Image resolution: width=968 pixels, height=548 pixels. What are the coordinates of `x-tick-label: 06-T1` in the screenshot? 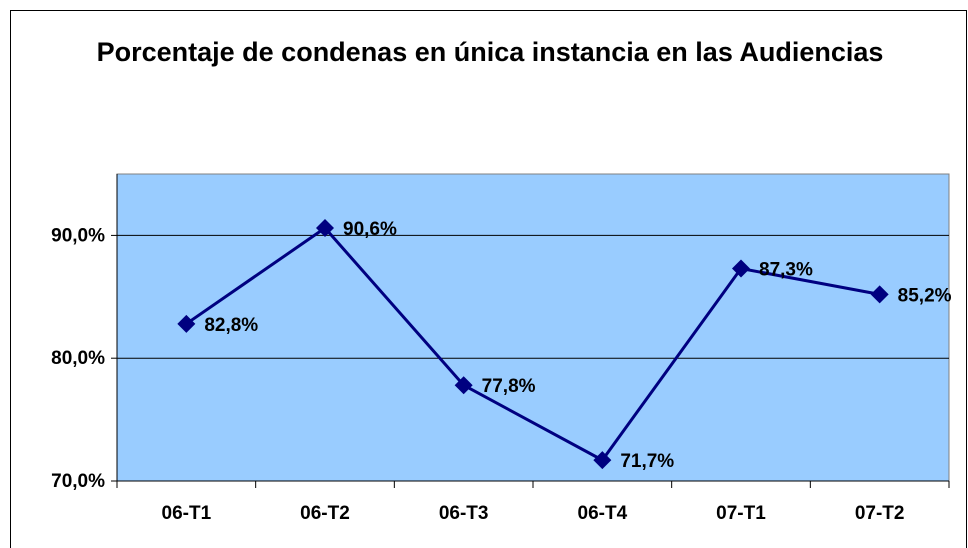 It's located at (187, 513).